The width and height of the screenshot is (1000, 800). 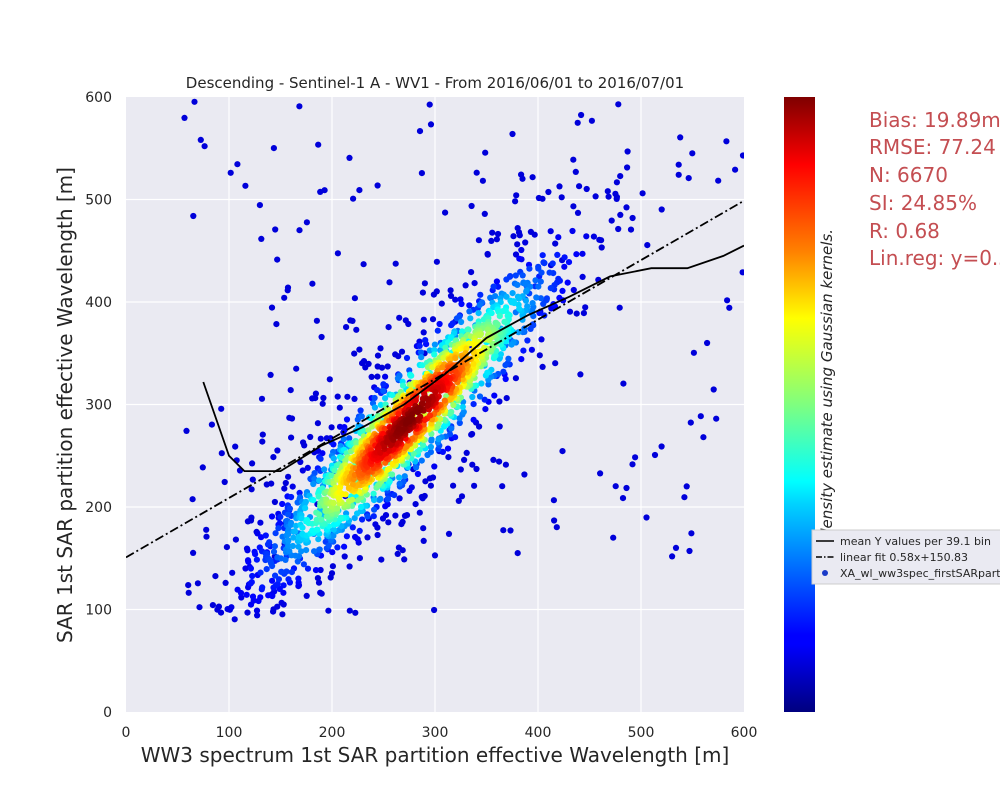 What do you see at coordinates (98, 98) in the screenshot?
I see `y-tick-label: 600` at bounding box center [98, 98].